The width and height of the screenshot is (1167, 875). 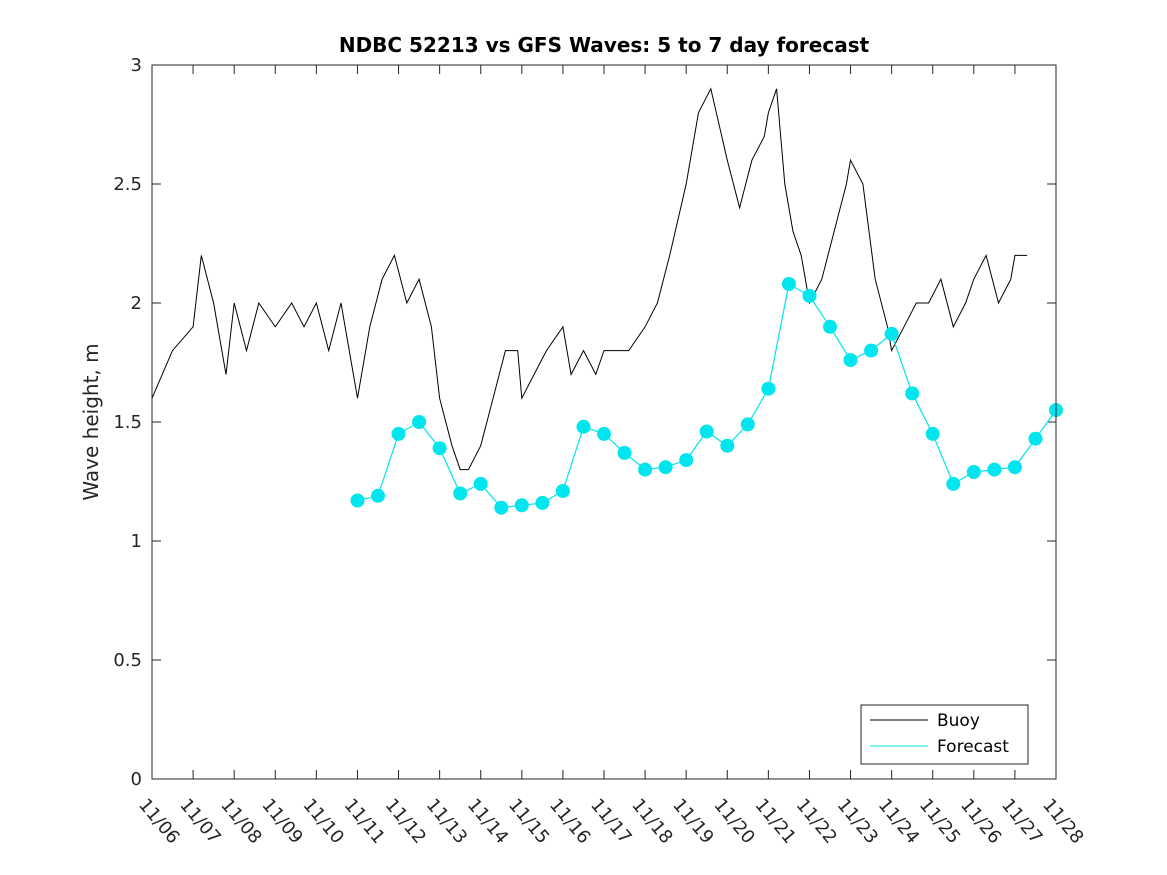 What do you see at coordinates (136, 303) in the screenshot?
I see `y-tick-label: 2` at bounding box center [136, 303].